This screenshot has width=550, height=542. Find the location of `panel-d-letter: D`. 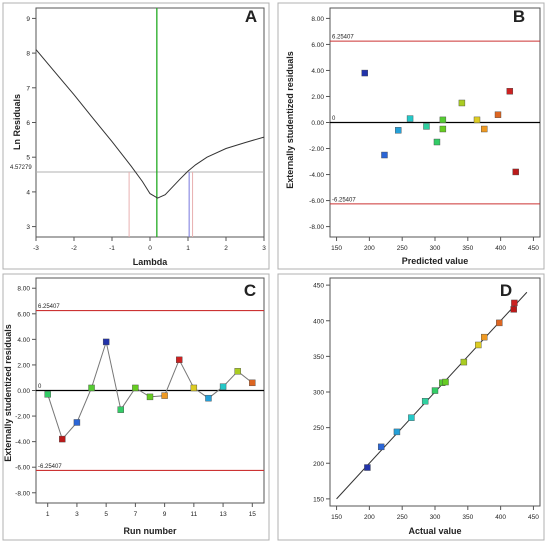

panel-d-letter: D is located at coordinates (506, 290).